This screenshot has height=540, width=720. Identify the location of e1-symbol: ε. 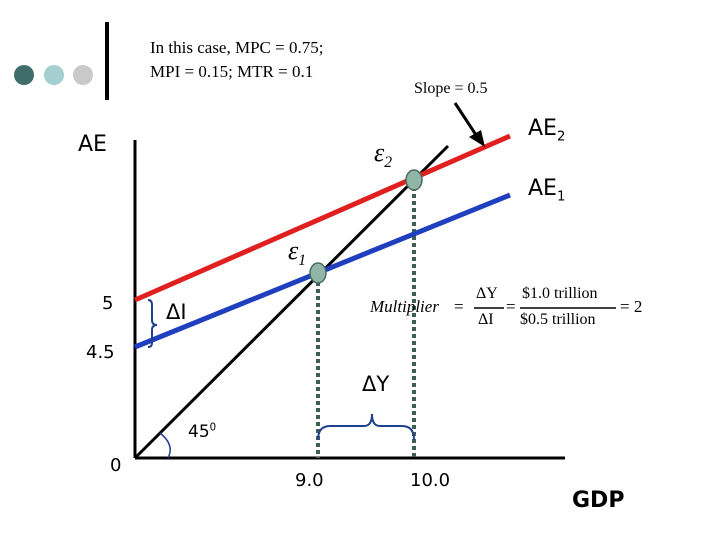
(293, 250).